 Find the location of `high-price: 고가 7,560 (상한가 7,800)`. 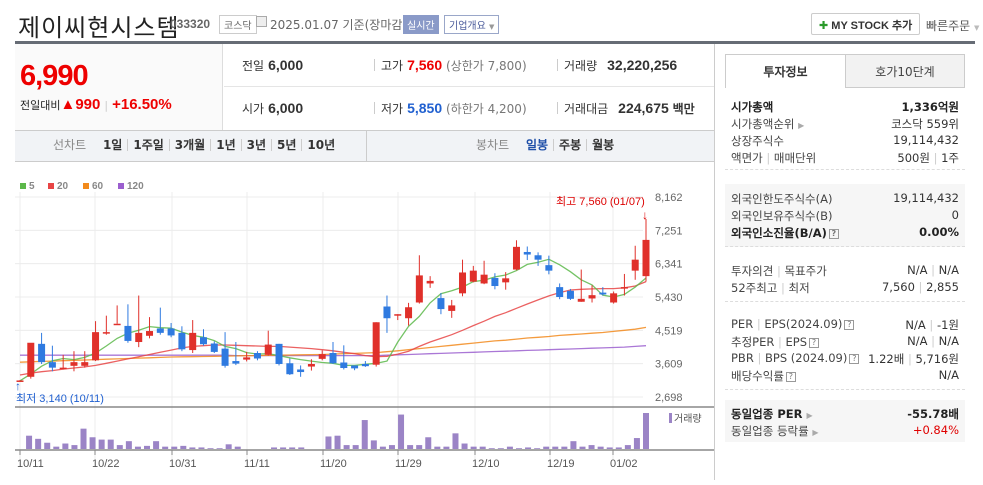

high-price: 고가 7,560 (상한가 7,800) is located at coordinates (454, 65).